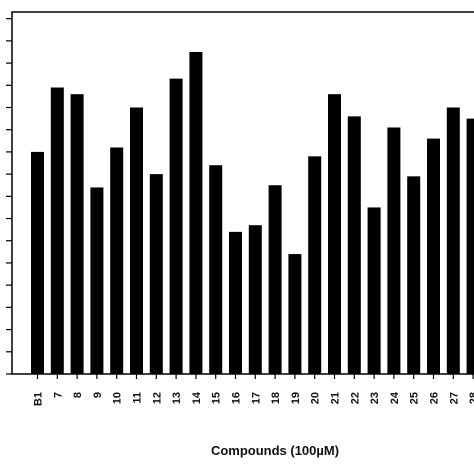  What do you see at coordinates (336, 398) in the screenshot?
I see `x-tick-label: 21` at bounding box center [336, 398].